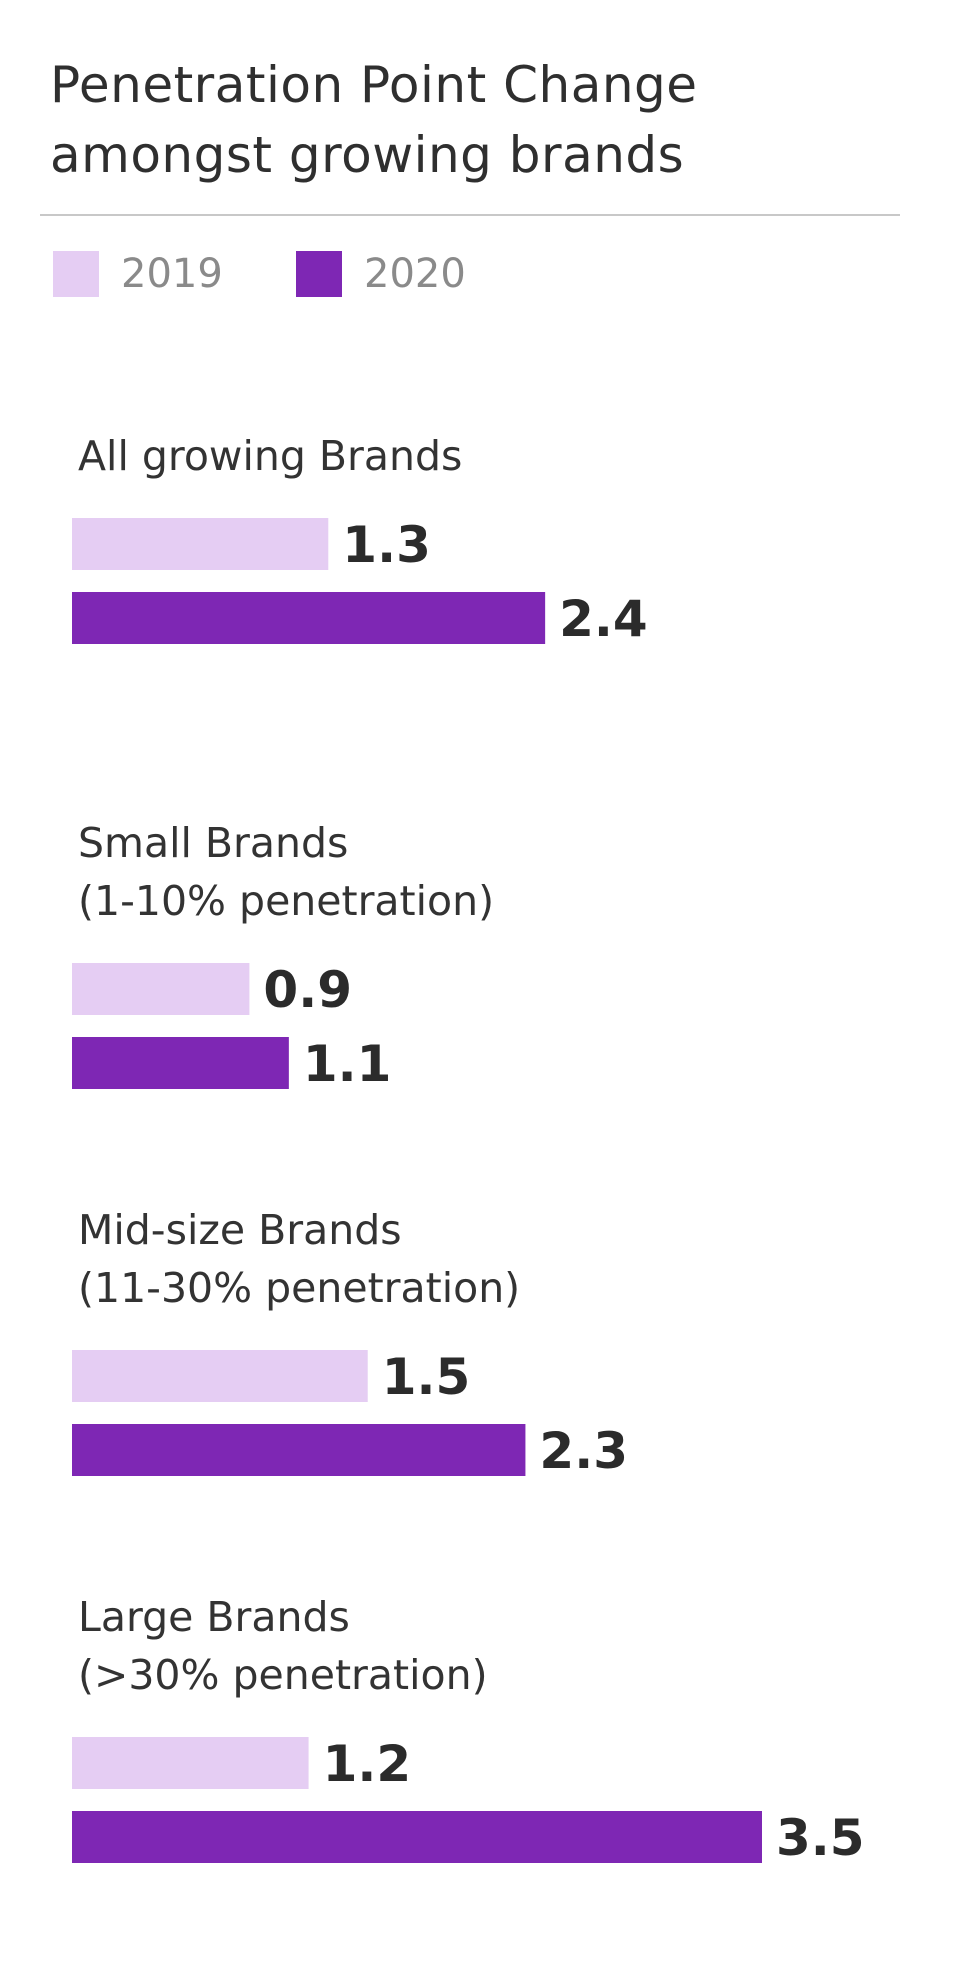  What do you see at coordinates (319, 274) in the screenshot?
I see `legend-swatch-2020` at bounding box center [319, 274].